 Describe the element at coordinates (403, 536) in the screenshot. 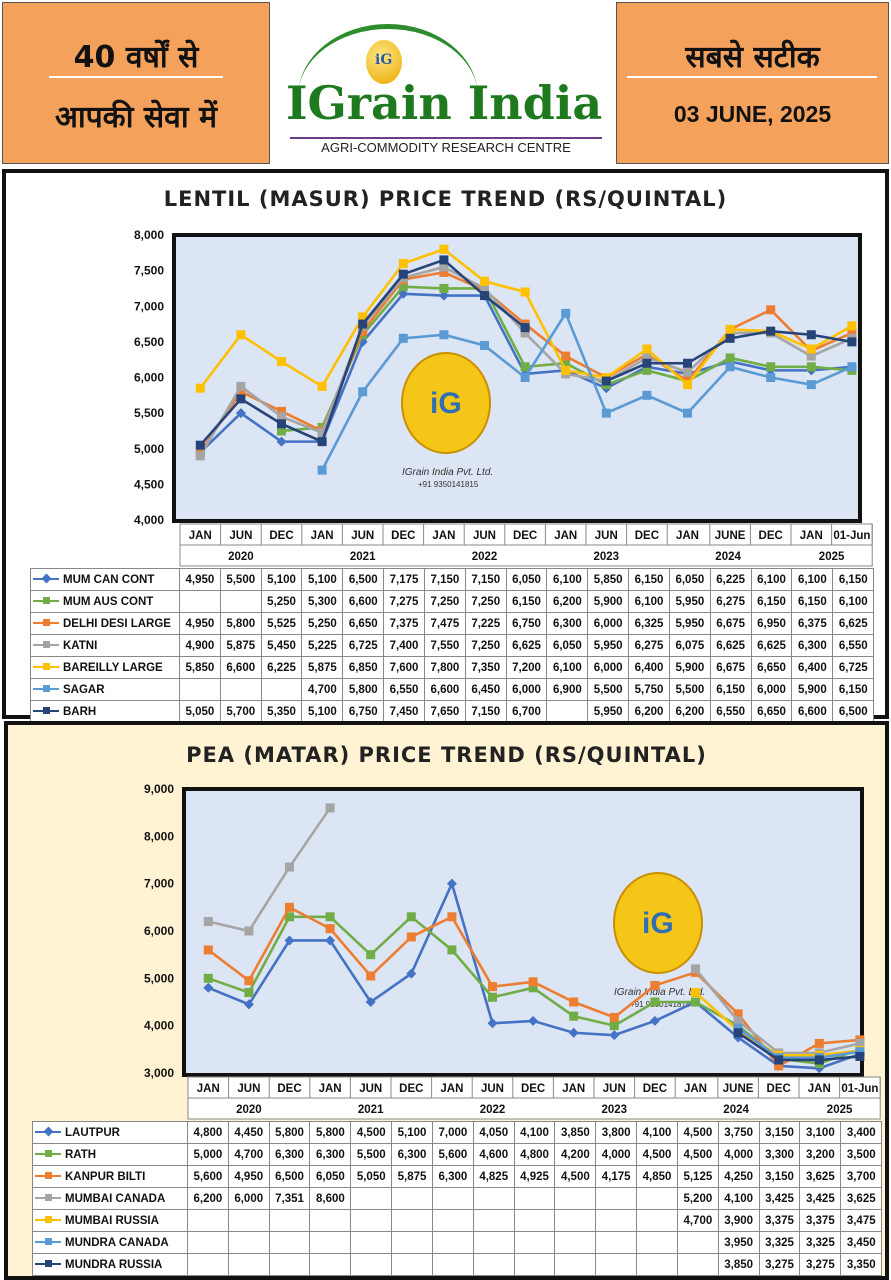

I see `lentil-category-label: DEC` at that location.